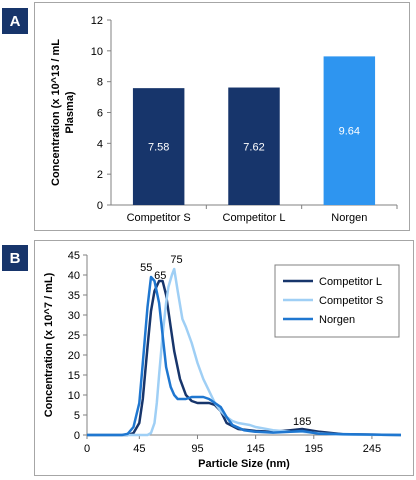 The image size is (416, 480). I want to click on y-tick-label: 30, so click(74, 316).